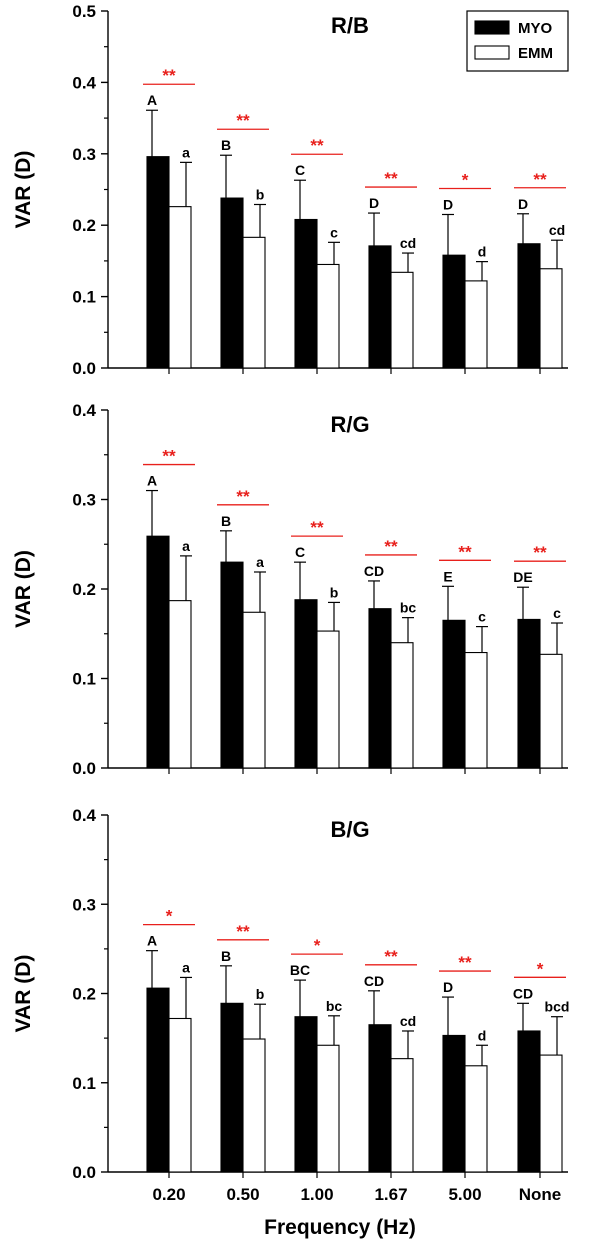 This screenshot has height=1255, width=596. I want to click on letter-label-emm: a, so click(186, 152).